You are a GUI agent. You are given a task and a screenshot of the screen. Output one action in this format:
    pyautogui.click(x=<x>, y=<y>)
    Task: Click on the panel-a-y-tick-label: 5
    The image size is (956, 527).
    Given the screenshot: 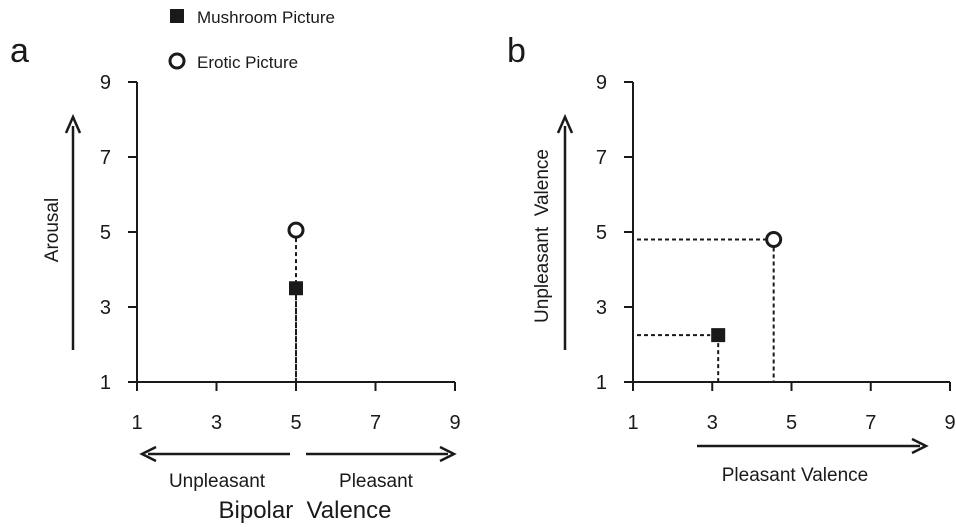 What is the action you would take?
    pyautogui.click(x=105, y=233)
    